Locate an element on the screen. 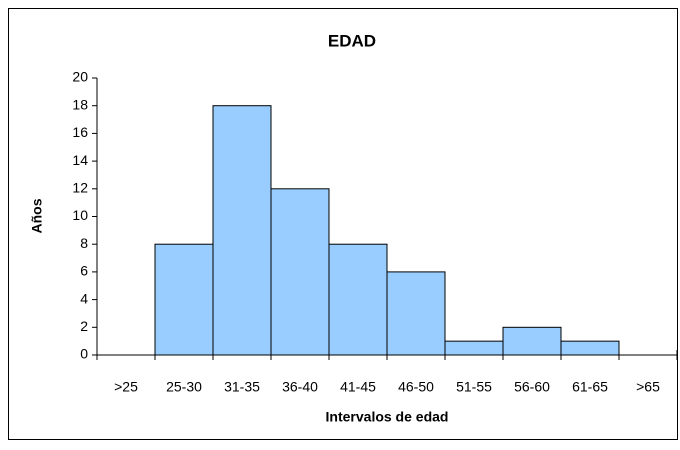 The image size is (680, 450). y-tick-label: 12 is located at coordinates (80, 188).